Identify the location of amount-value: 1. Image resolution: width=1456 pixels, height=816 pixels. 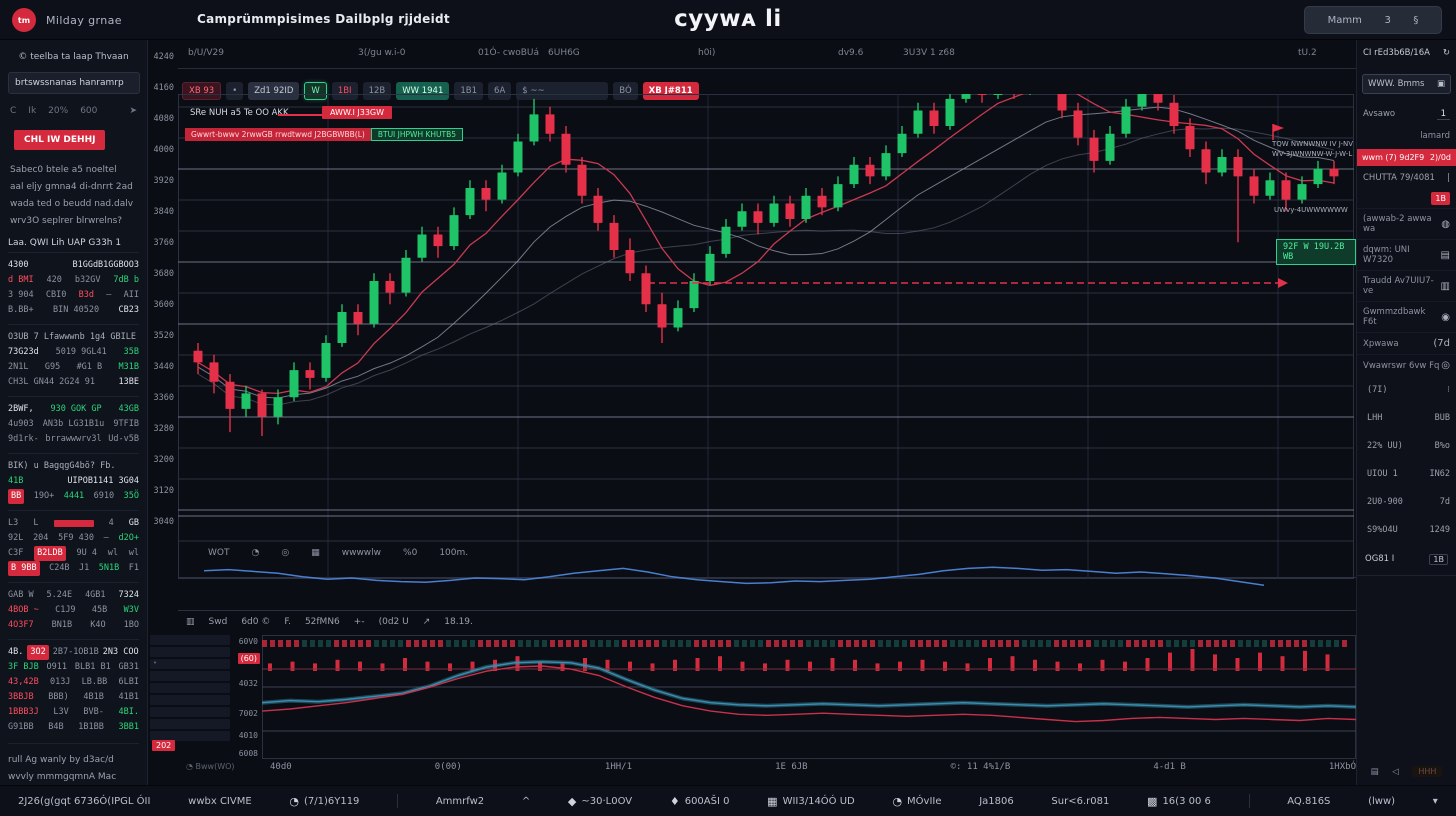
(1443, 114).